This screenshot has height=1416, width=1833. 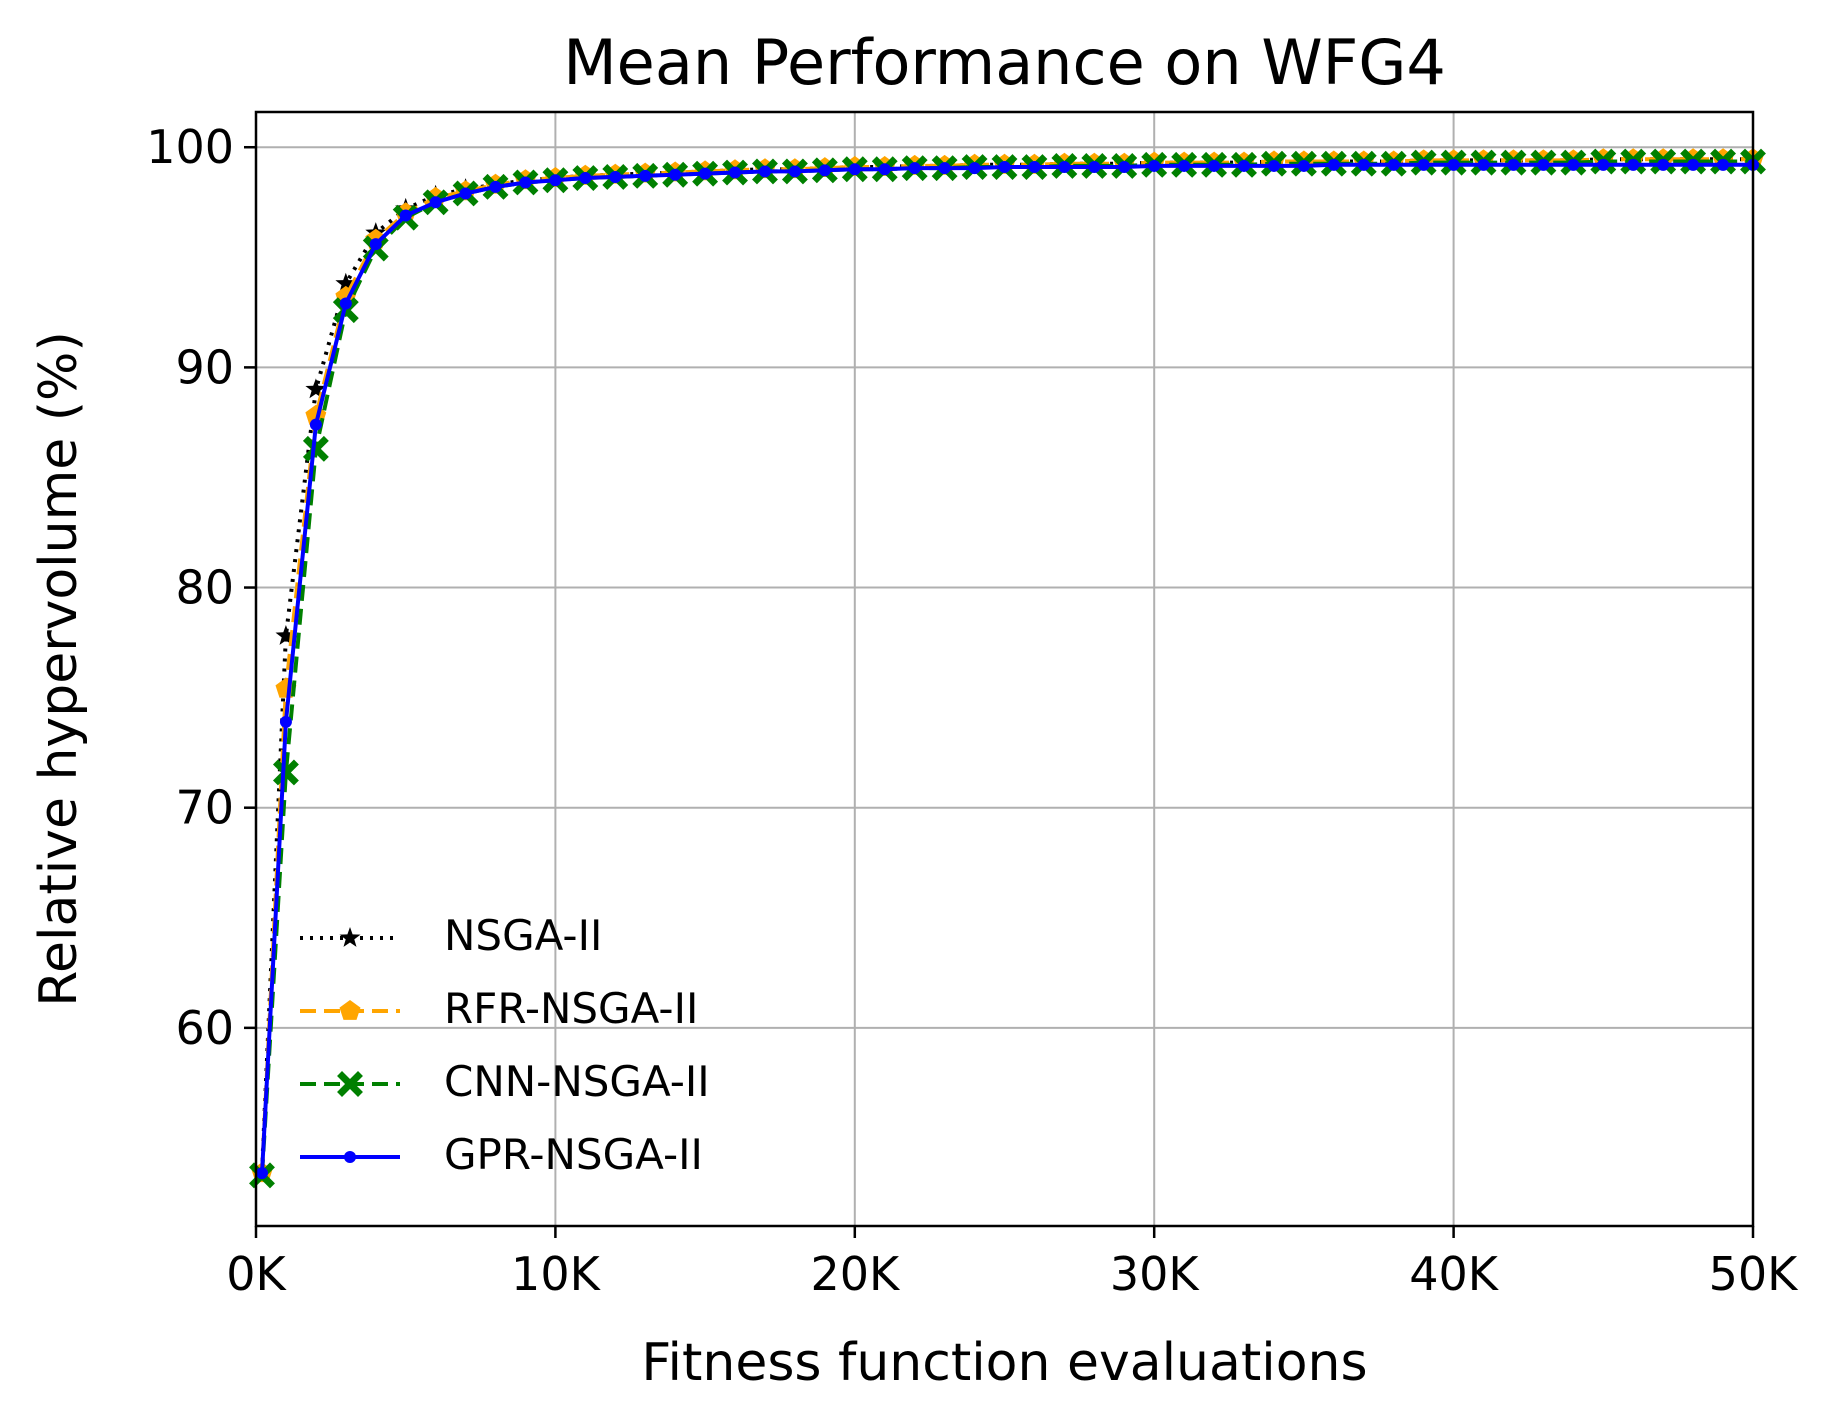 I want to click on legend-swatch-cnn-nsga-ii, so click(x=350, y=1084).